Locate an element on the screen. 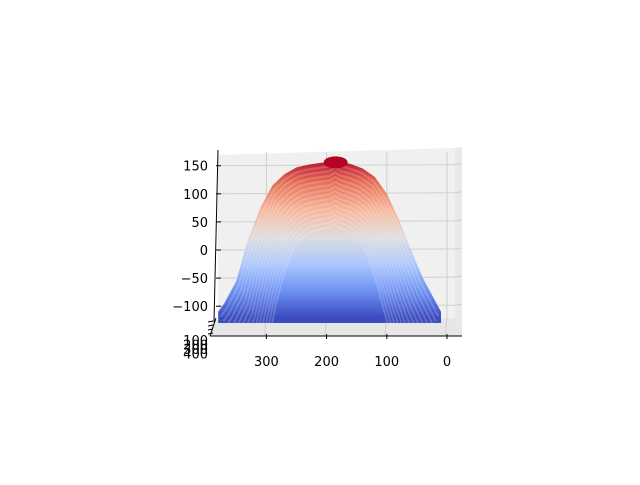 The image size is (640, 485). z-tick-label: −50 is located at coordinates (194, 279).